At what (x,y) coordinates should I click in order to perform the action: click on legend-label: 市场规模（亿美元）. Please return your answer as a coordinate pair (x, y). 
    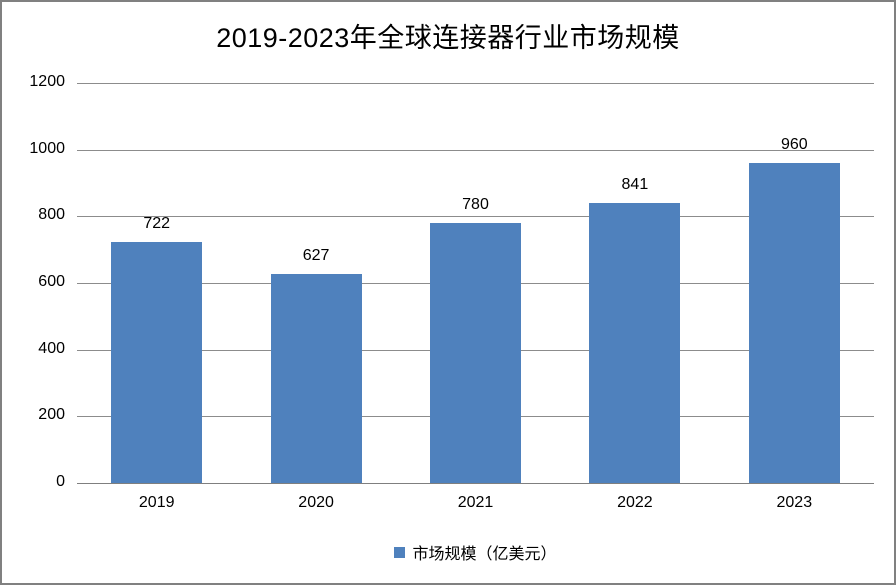
    Looking at the image, I should click on (484, 554).